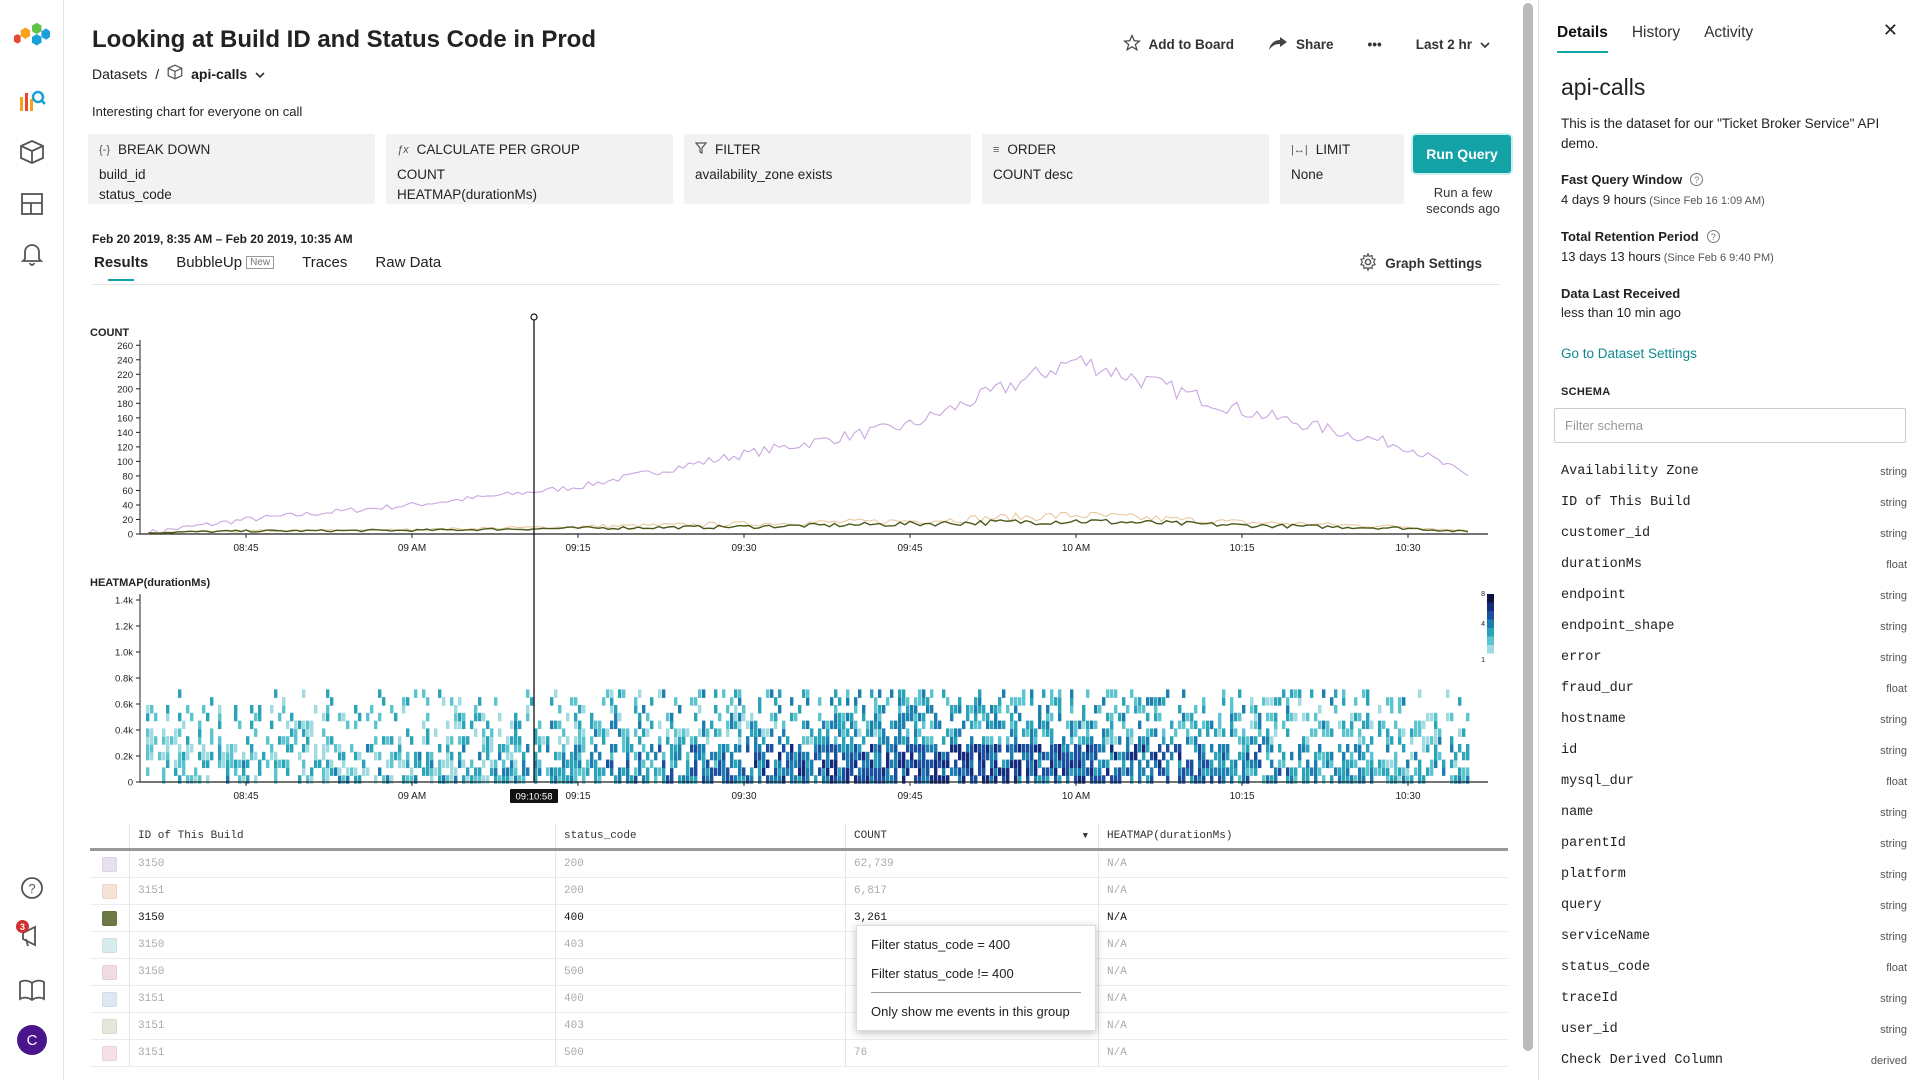 This screenshot has height=1080, width=1920. Describe the element at coordinates (972, 836) in the screenshot. I see `column-header-count: COUNT ▼` at that location.